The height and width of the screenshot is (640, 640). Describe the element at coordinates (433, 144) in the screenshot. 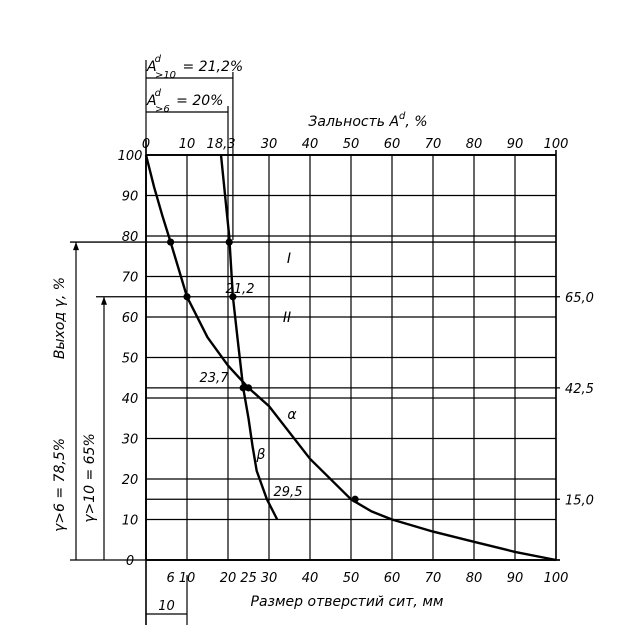

I see `x-top-tick-label-70: 70` at that location.